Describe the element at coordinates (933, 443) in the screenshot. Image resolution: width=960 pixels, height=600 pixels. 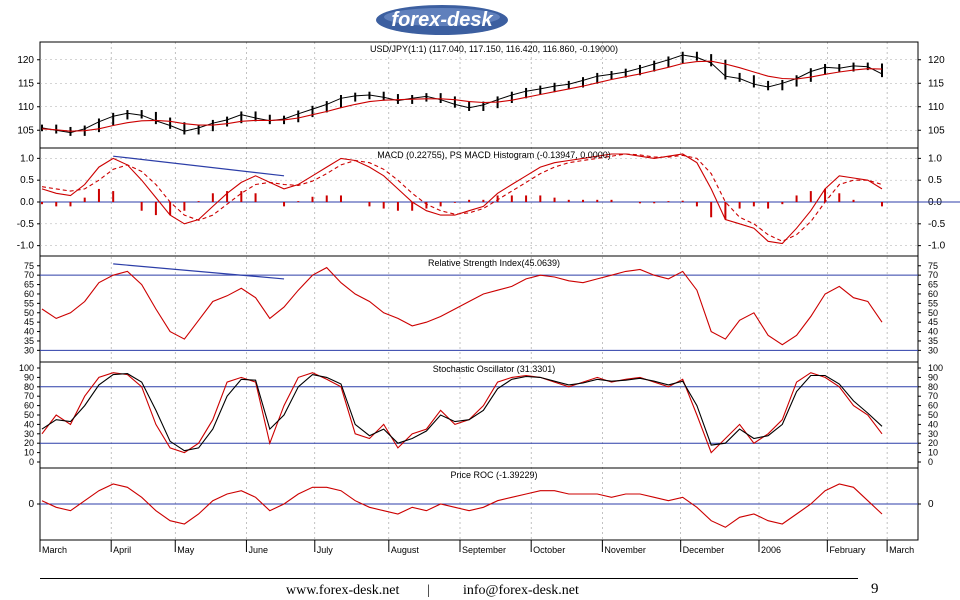
I see `y-tick-label-right: 20` at that location.